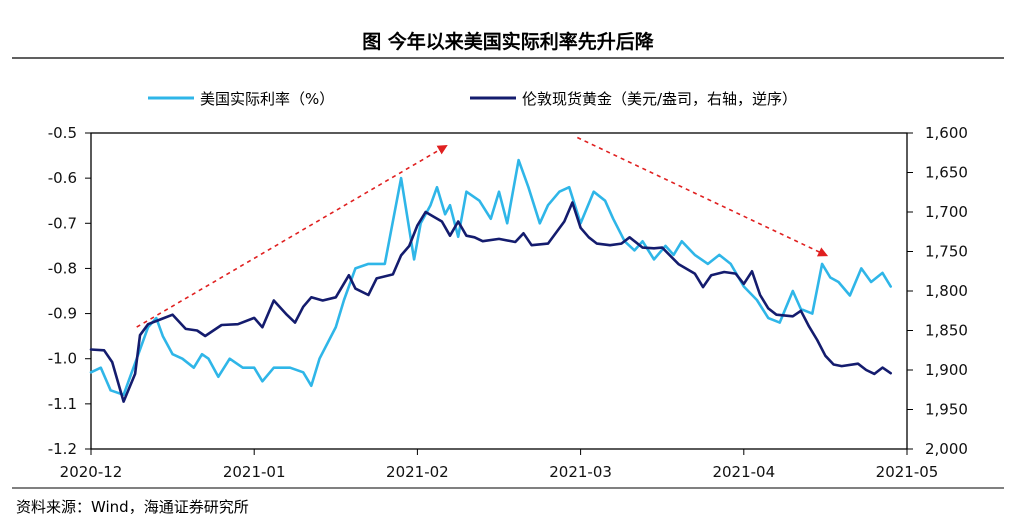 Image resolution: width=1016 pixels, height=526 pixels. What do you see at coordinates (62, 359) in the screenshot?
I see `left-y-tick-label: -1.0` at bounding box center [62, 359].